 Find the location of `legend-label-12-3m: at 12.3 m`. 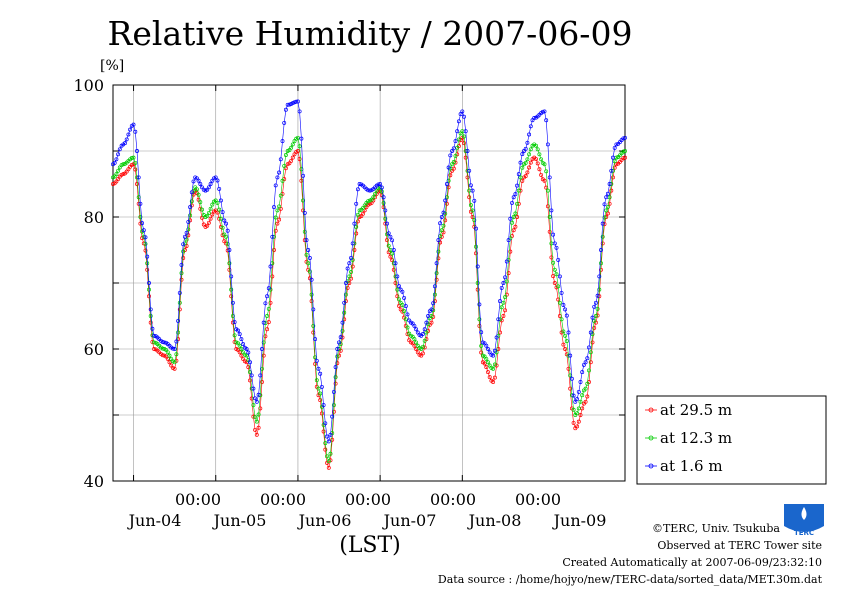

legend-label-12-3m: at 12.3 m is located at coordinates (696, 438).